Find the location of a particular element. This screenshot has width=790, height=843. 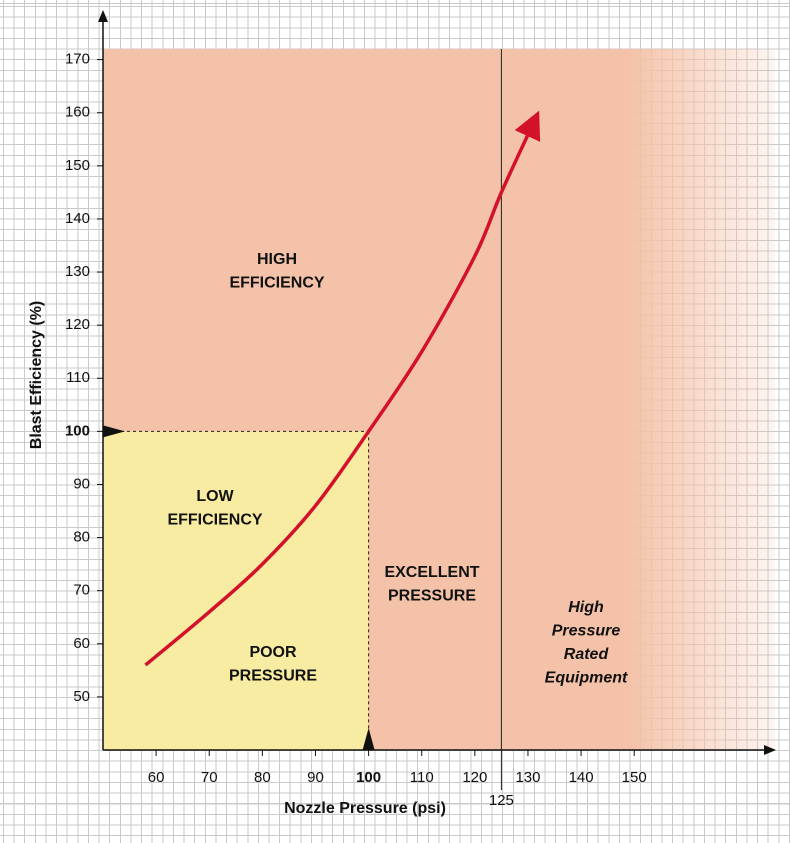

y-tick-label: 150 is located at coordinates (77, 165).